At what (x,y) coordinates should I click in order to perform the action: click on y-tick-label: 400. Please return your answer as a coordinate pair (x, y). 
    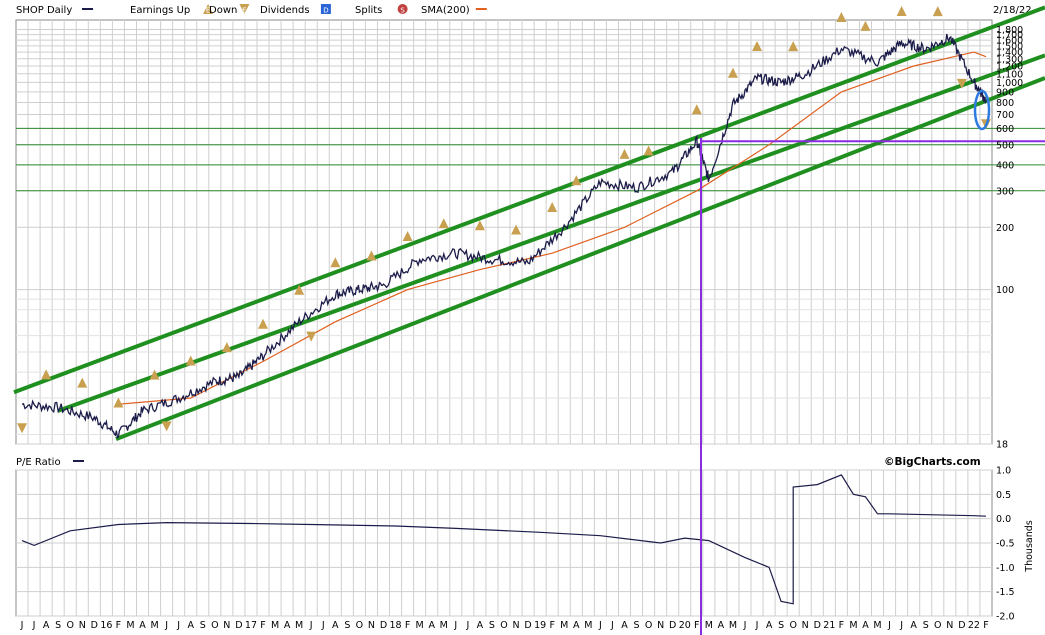
    Looking at the image, I should click on (1005, 165).